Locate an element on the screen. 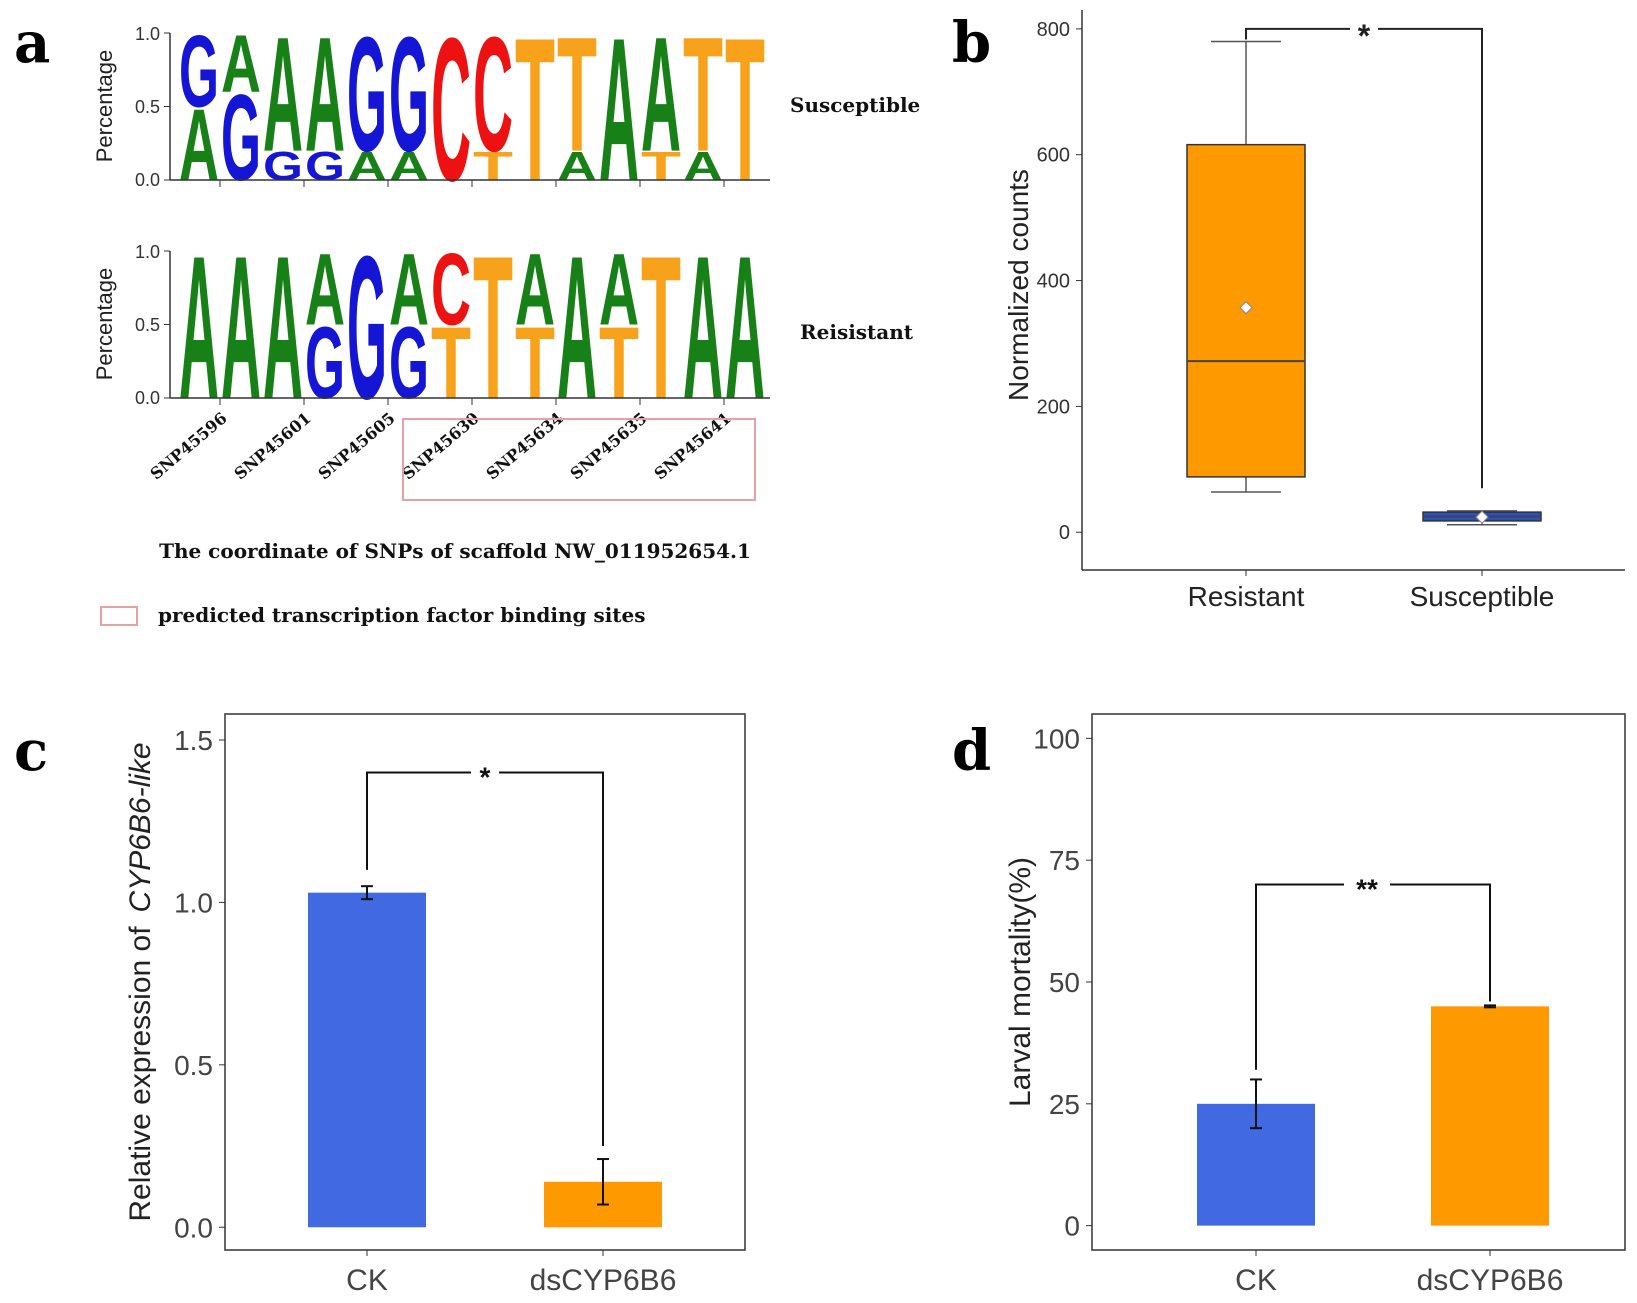 The height and width of the screenshot is (1303, 1637). box-plots is located at coordinates (1364, 283).